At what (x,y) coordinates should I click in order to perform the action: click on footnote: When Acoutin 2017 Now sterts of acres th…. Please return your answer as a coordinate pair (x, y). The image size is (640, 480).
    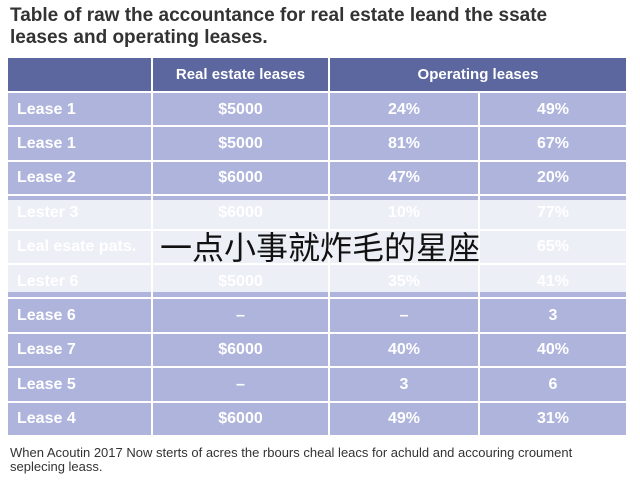
    Looking at the image, I should click on (291, 459).